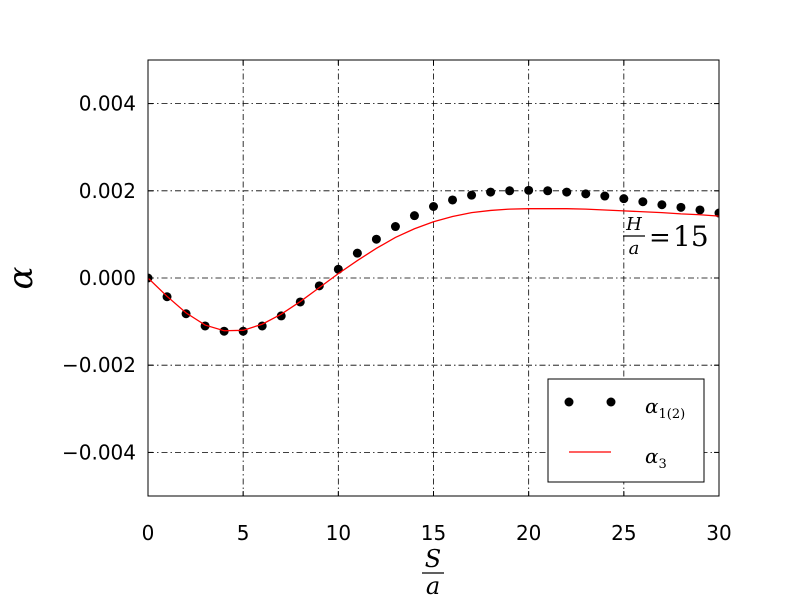 The width and height of the screenshot is (800, 600). What do you see at coordinates (652, 406) in the screenshot?
I see `legend-label-alpha12-symbol: α` at bounding box center [652, 406].